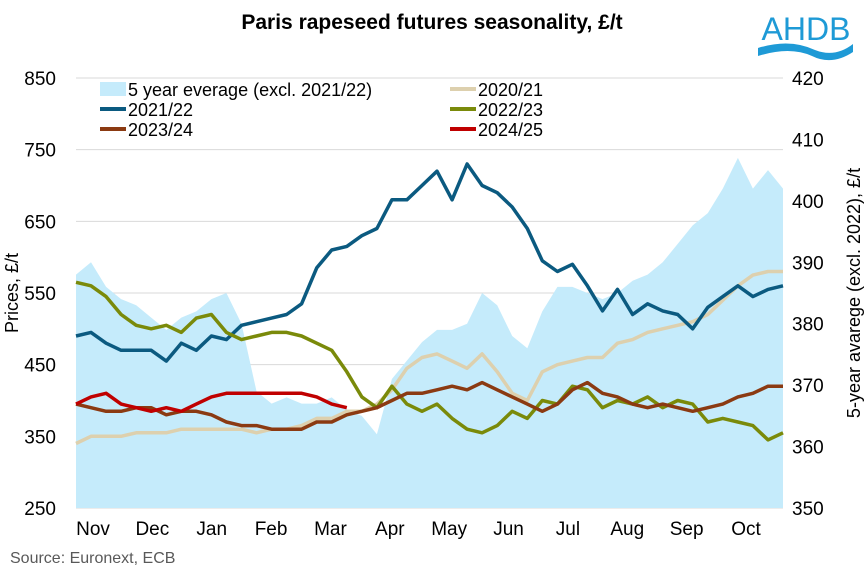 Image resolution: width=868 pixels, height=573 pixels. Describe the element at coordinates (160, 130) in the screenshot. I see `legend-label: 2023/24` at that location.